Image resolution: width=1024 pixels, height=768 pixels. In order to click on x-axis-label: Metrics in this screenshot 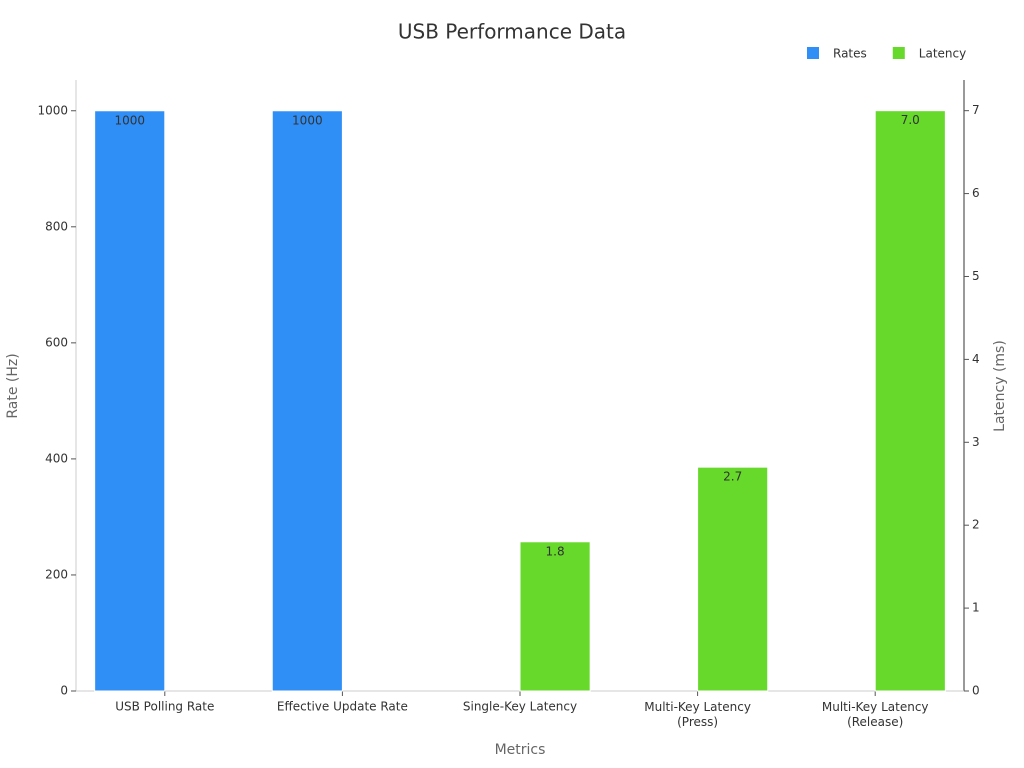, I will do `click(520, 750)`.